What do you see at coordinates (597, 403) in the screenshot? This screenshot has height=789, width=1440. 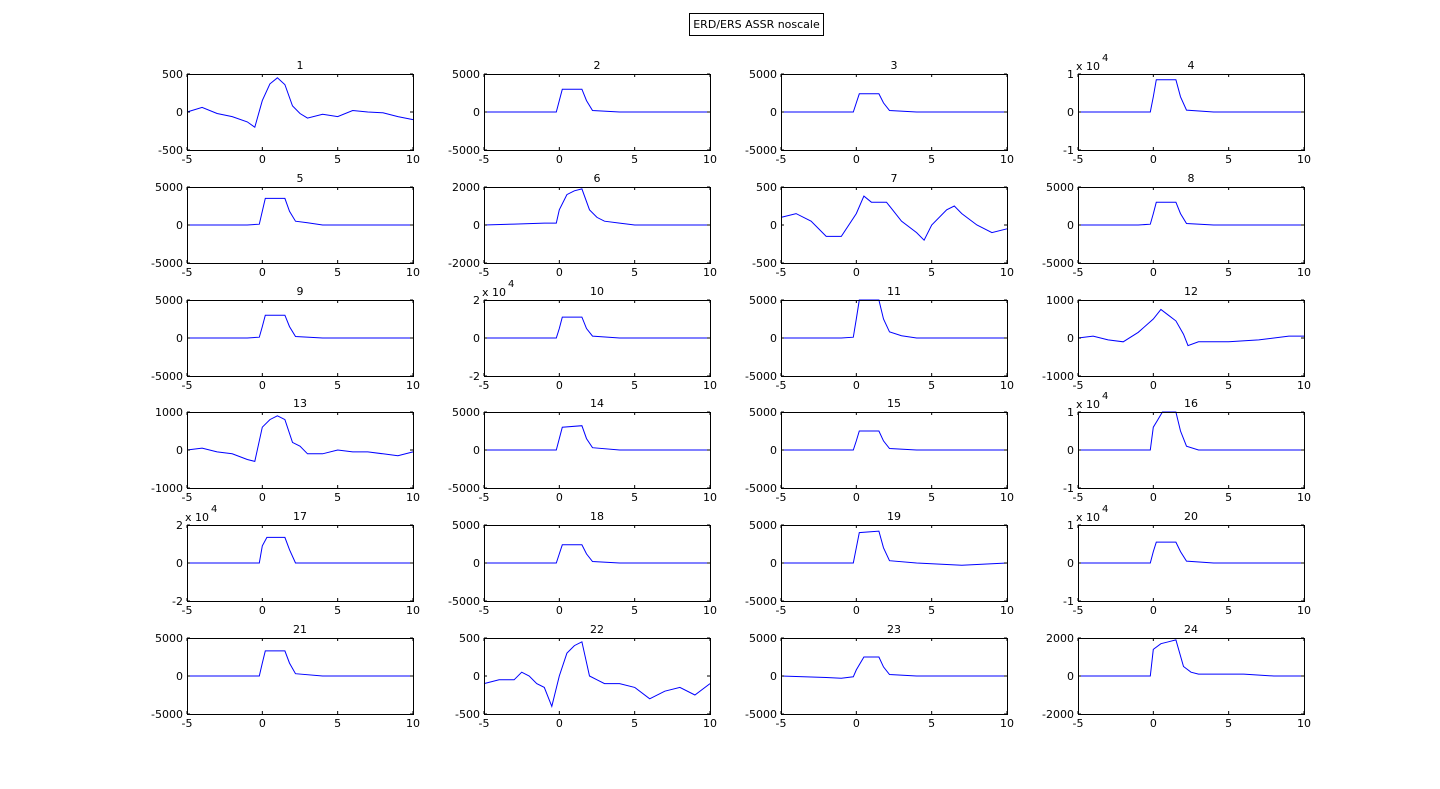 I see `subplot-title: 14` at bounding box center [597, 403].